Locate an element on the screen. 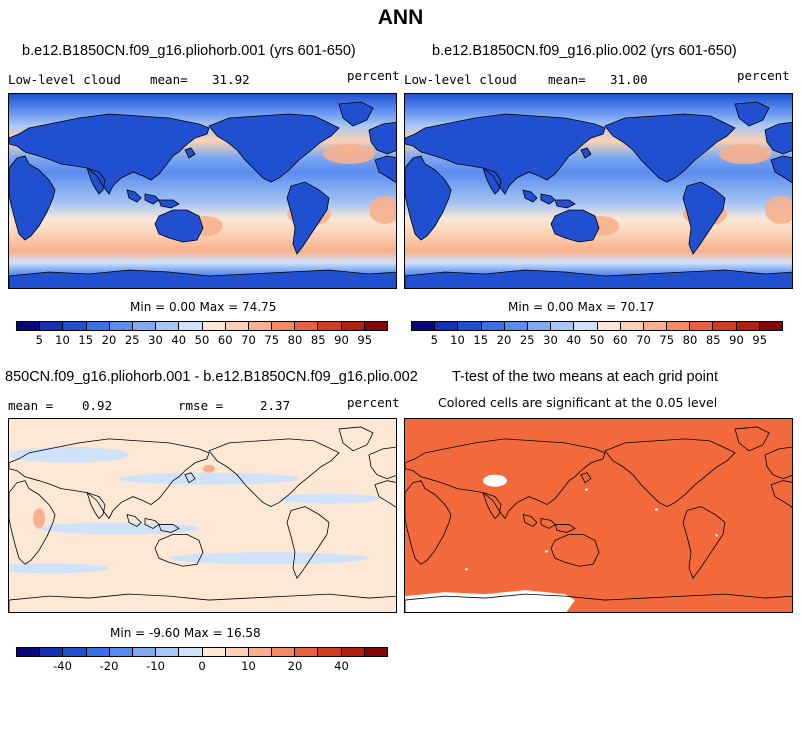  colorbar-tick-label: 30 is located at coordinates (550, 340).